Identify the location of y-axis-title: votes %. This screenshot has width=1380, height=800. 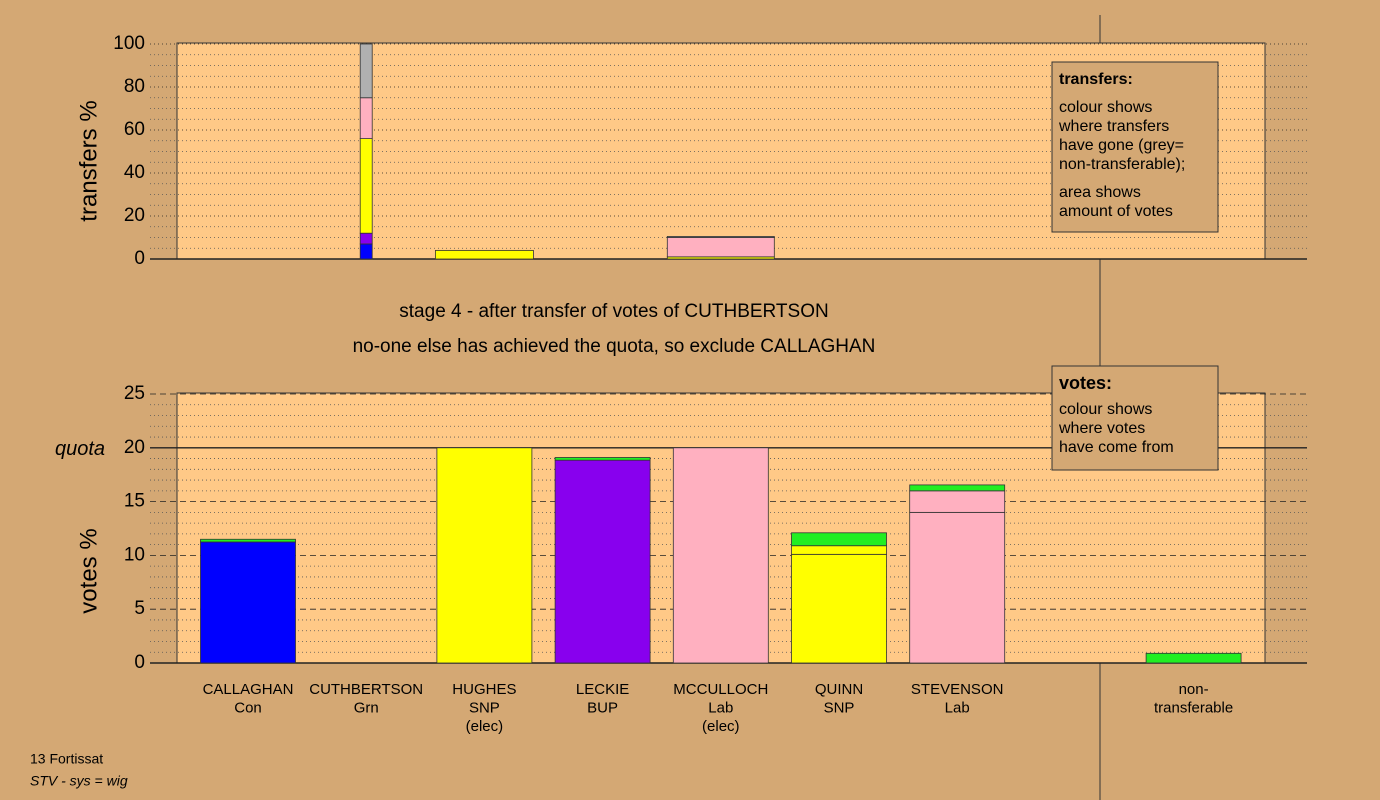
(88, 570).